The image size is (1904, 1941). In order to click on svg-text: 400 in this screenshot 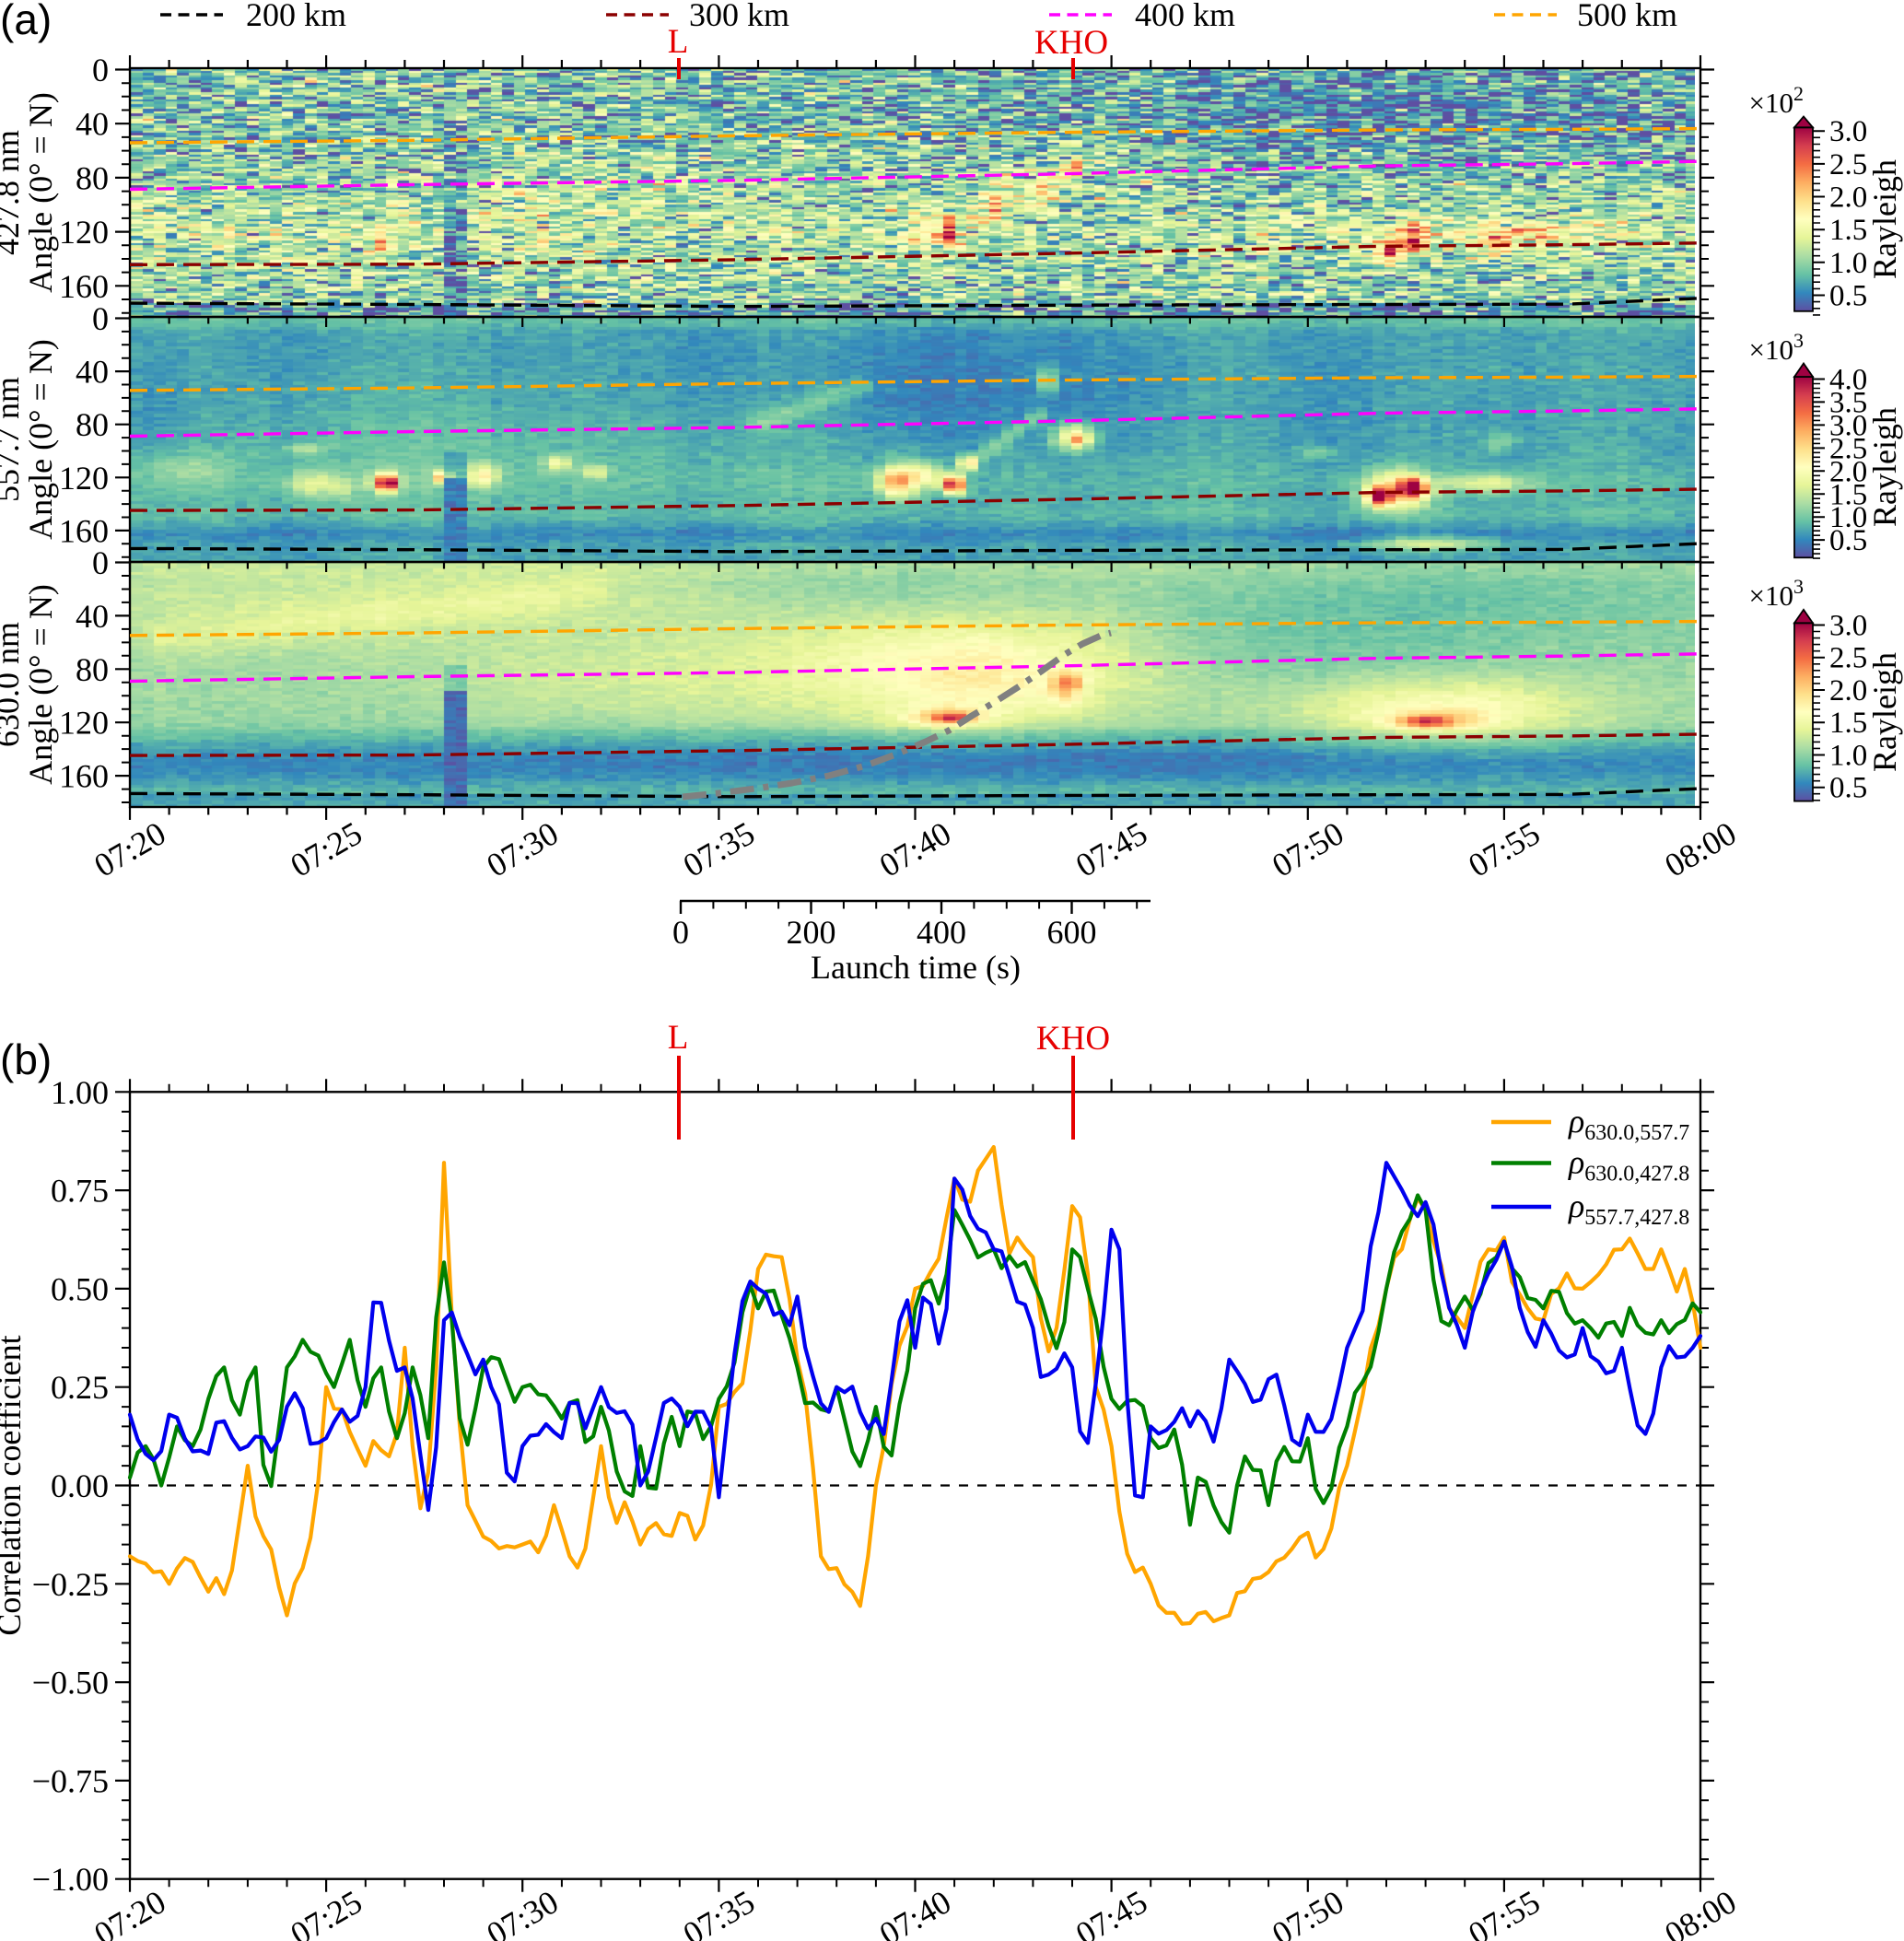, I will do `click(941, 932)`.